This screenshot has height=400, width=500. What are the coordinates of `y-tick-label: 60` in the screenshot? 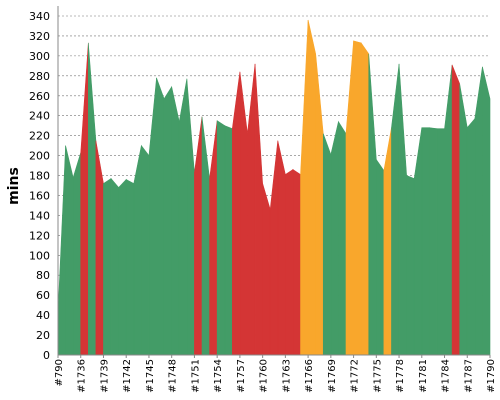 It's located at (43, 295).